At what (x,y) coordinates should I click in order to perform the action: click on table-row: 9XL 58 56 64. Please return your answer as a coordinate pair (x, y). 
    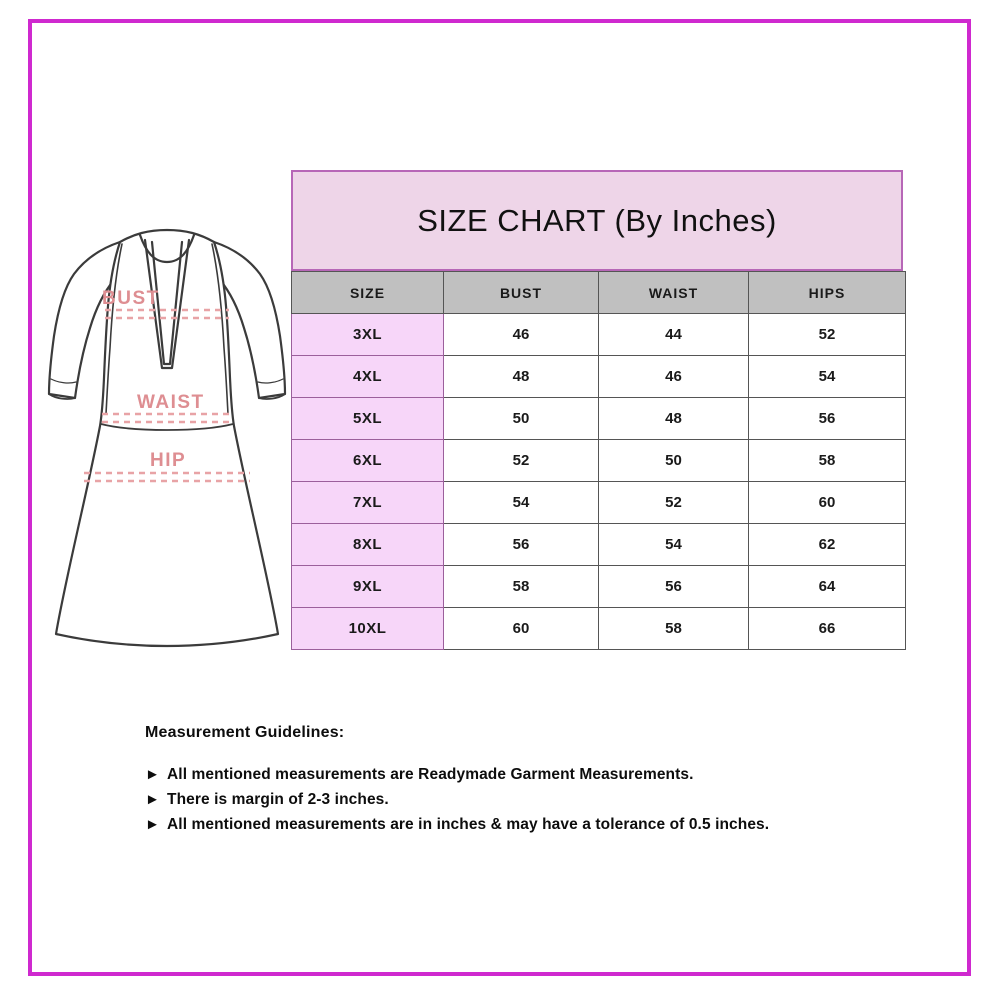
    Looking at the image, I should click on (598, 586).